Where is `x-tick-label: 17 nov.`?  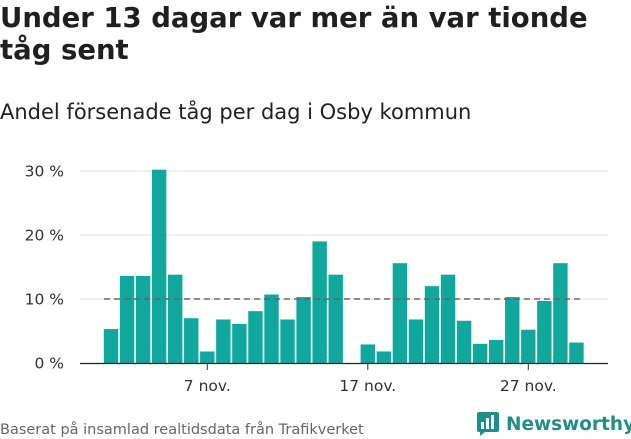
x-tick-label: 17 nov. is located at coordinates (367, 386).